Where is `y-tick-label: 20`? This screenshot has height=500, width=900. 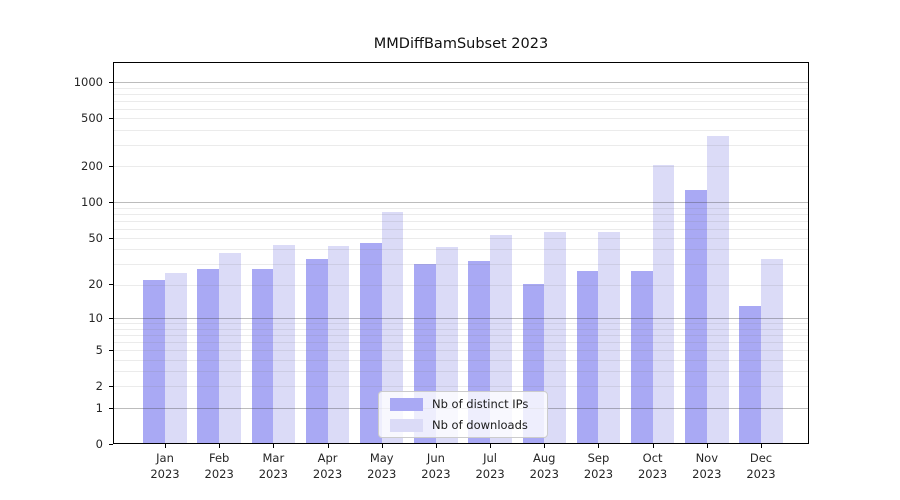 y-tick-label: 20 is located at coordinates (95, 284).